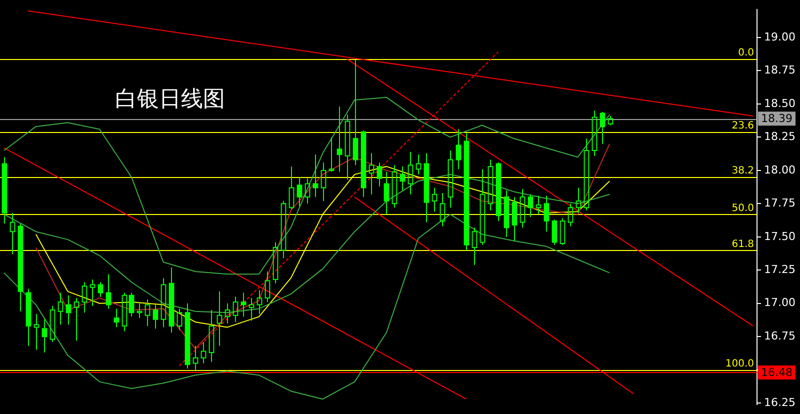 The image size is (800, 414). What do you see at coordinates (780, 335) in the screenshot?
I see `y-tick-label: 16.75` at bounding box center [780, 335].